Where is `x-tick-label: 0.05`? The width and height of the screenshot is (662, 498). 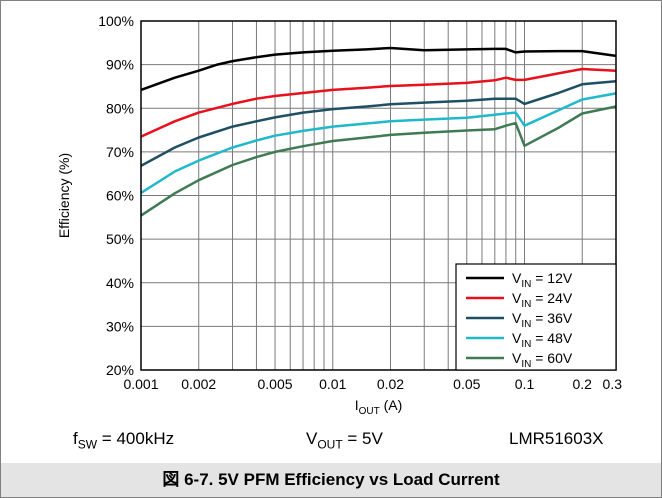
x-tick-label: 0.05 is located at coordinates (466, 384).